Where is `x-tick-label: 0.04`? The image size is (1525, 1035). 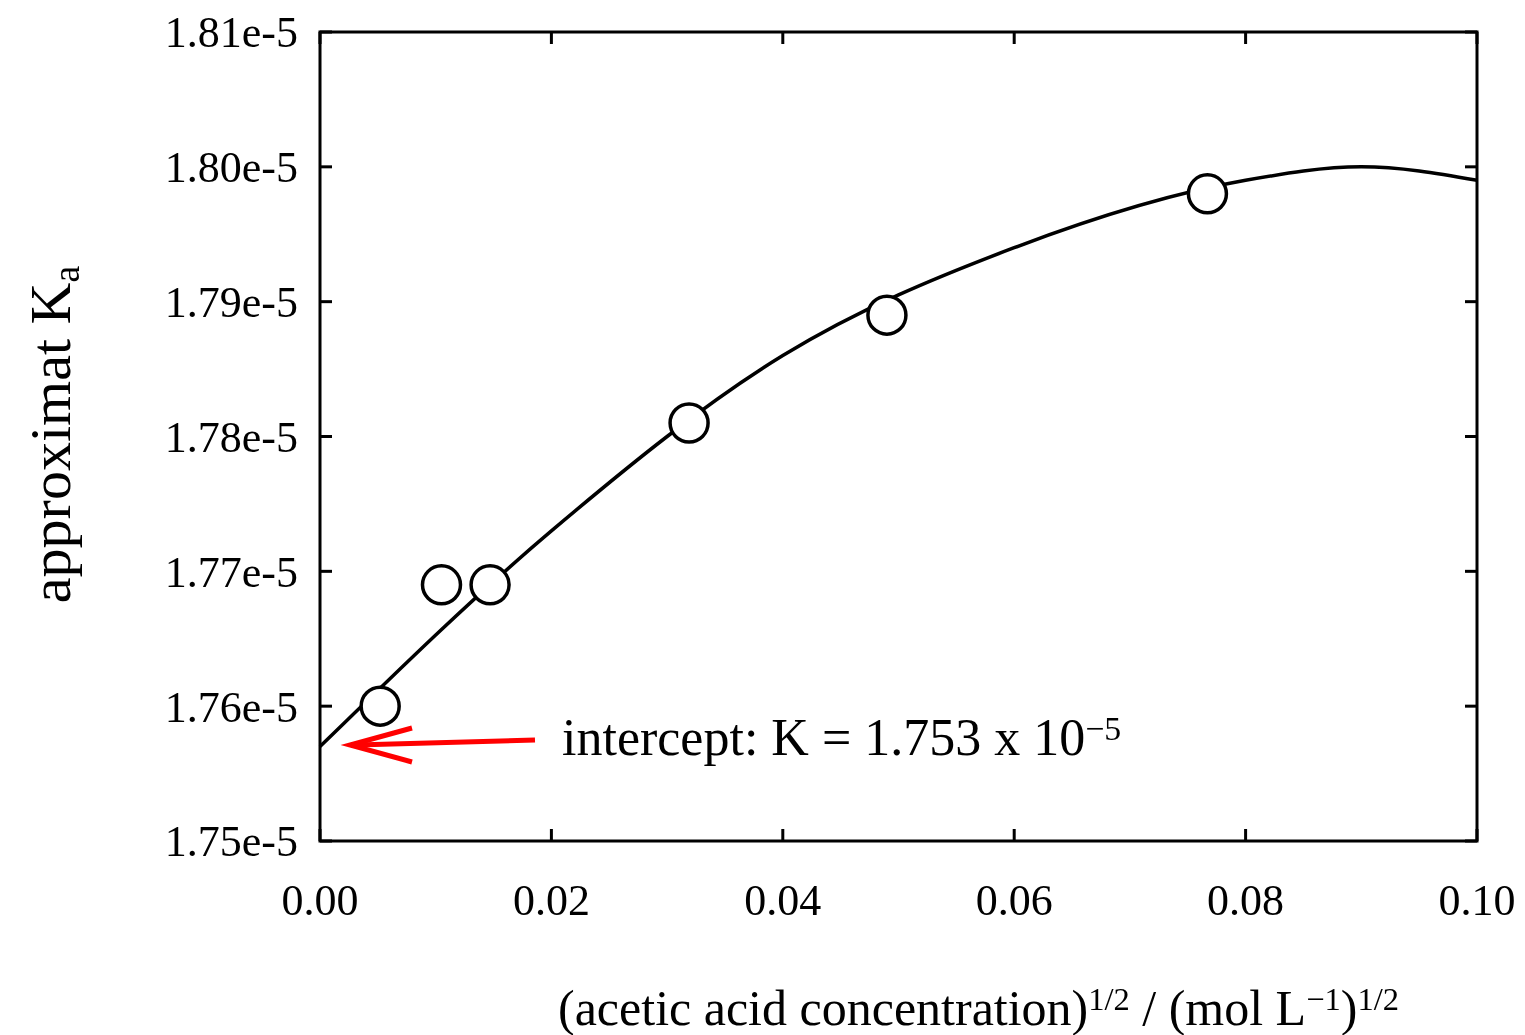
x-tick-label: 0.04 is located at coordinates (783, 900).